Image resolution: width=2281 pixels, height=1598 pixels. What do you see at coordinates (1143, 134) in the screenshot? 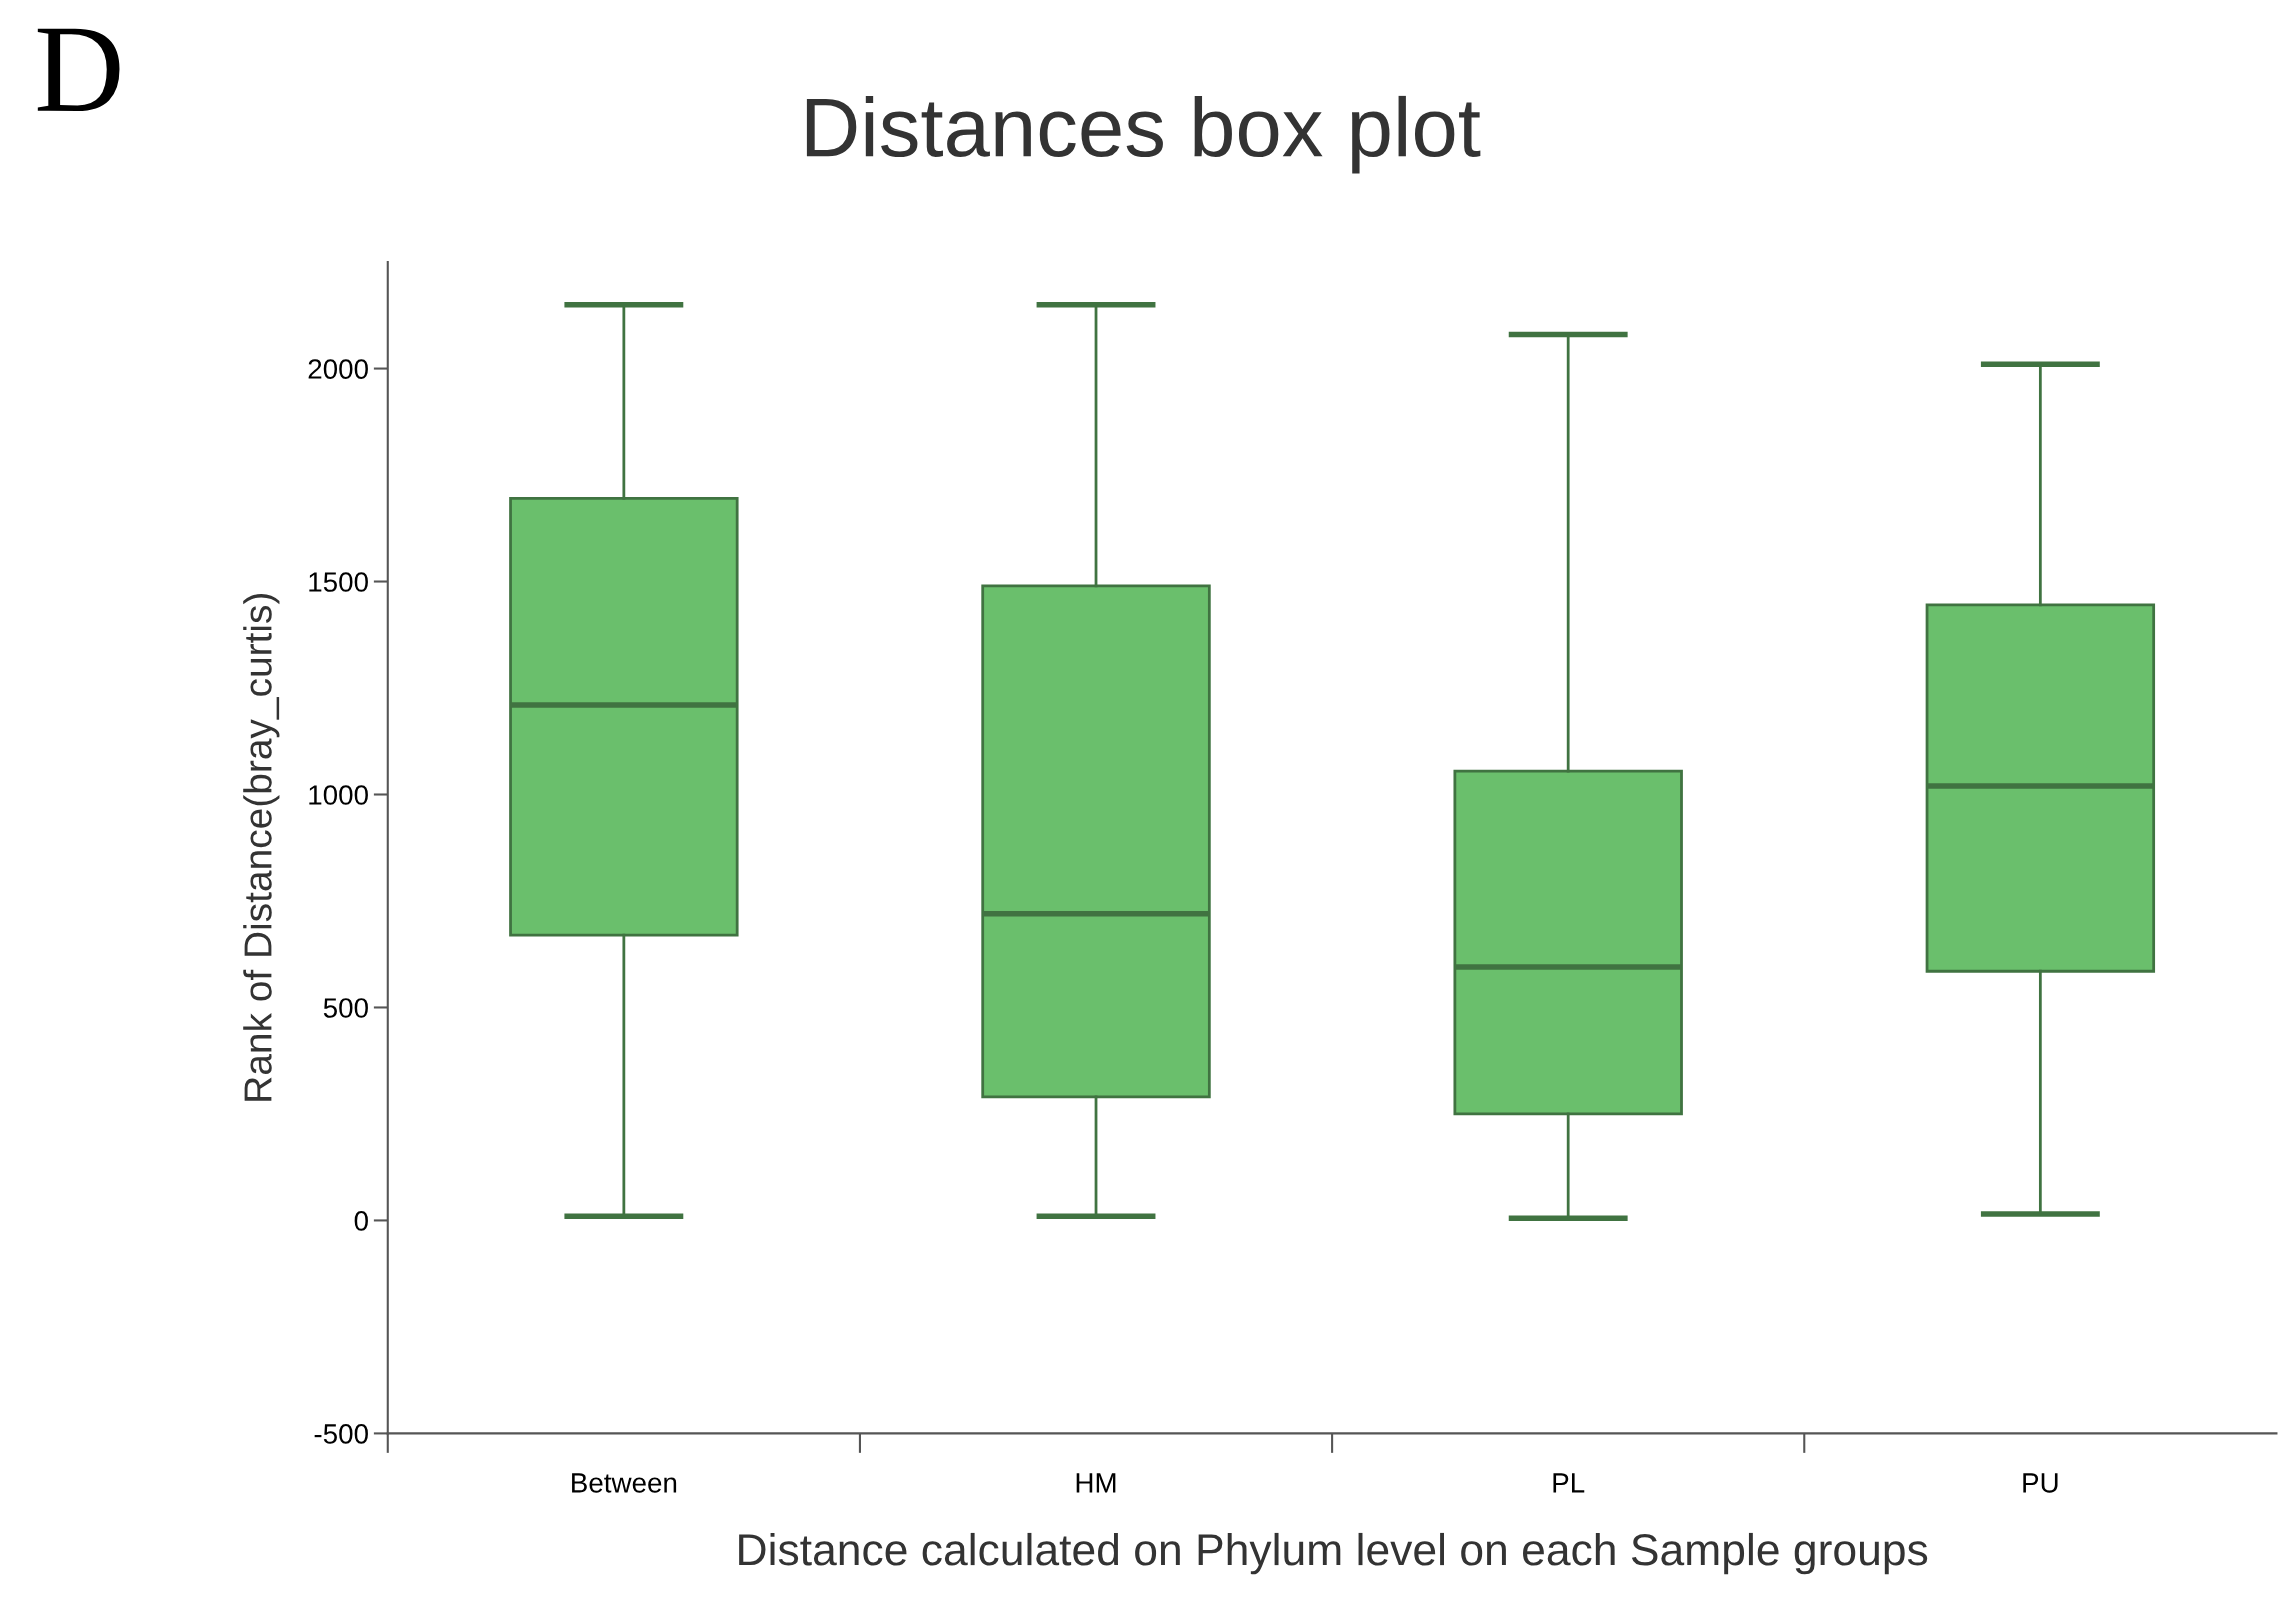
I see `chart-title: Distances box plot` at bounding box center [1143, 134].